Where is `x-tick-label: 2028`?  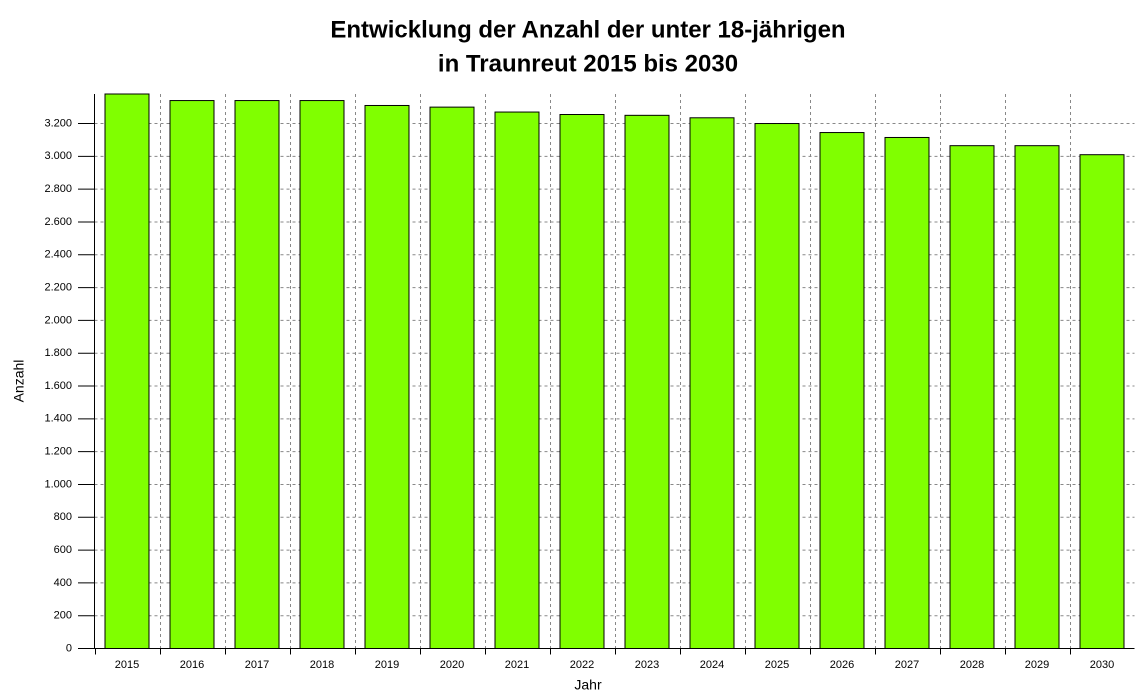
x-tick-label: 2028 is located at coordinates (972, 665).